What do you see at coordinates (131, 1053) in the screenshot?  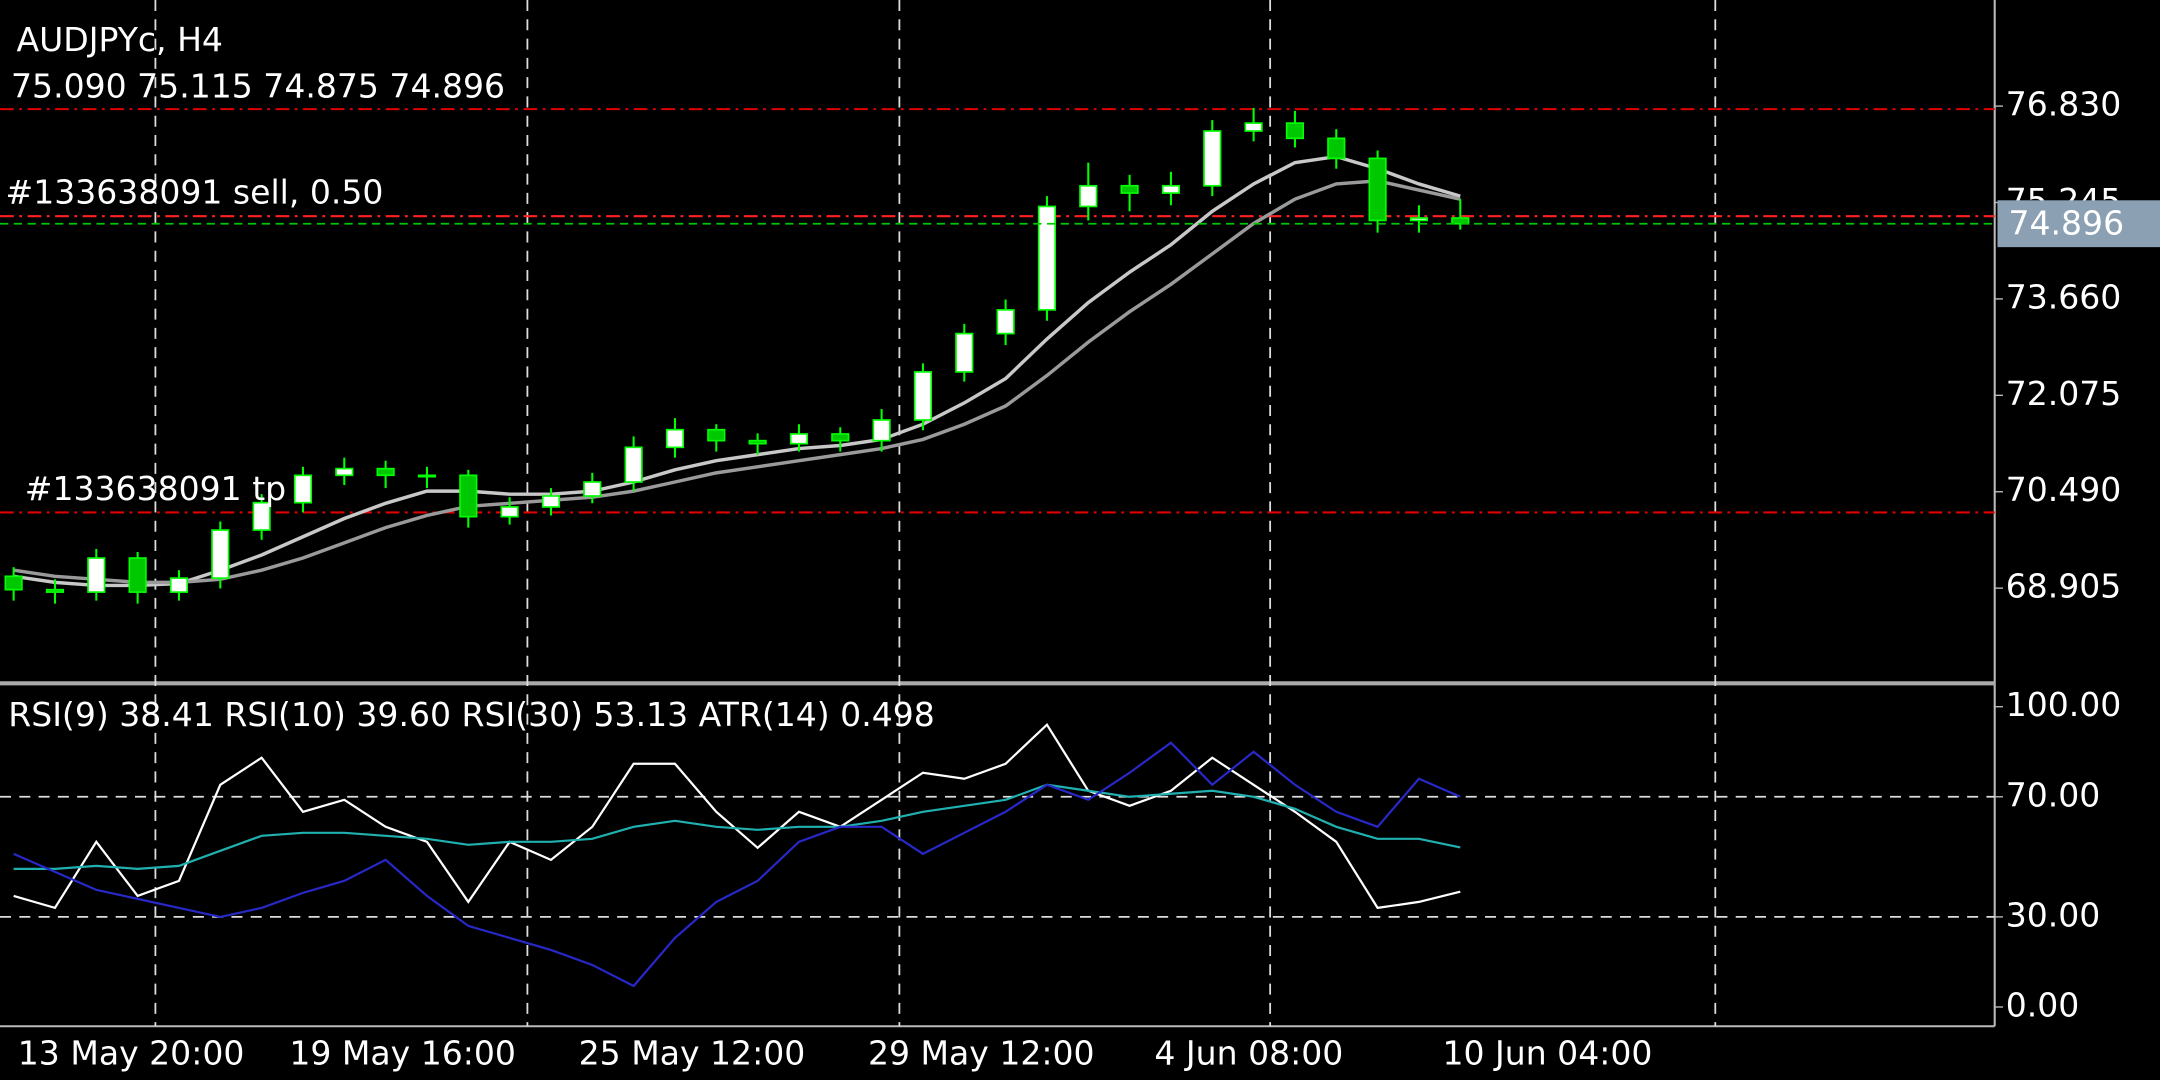 I see `x-tick-label: 13 May 20:00` at bounding box center [131, 1053].